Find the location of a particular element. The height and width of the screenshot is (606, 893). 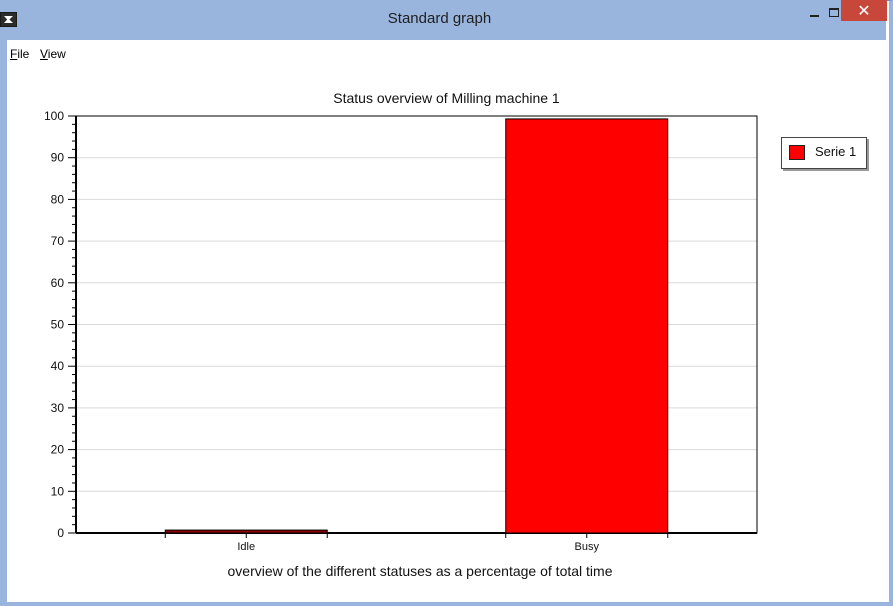

y-tick-label: 70 is located at coordinates (58, 241).